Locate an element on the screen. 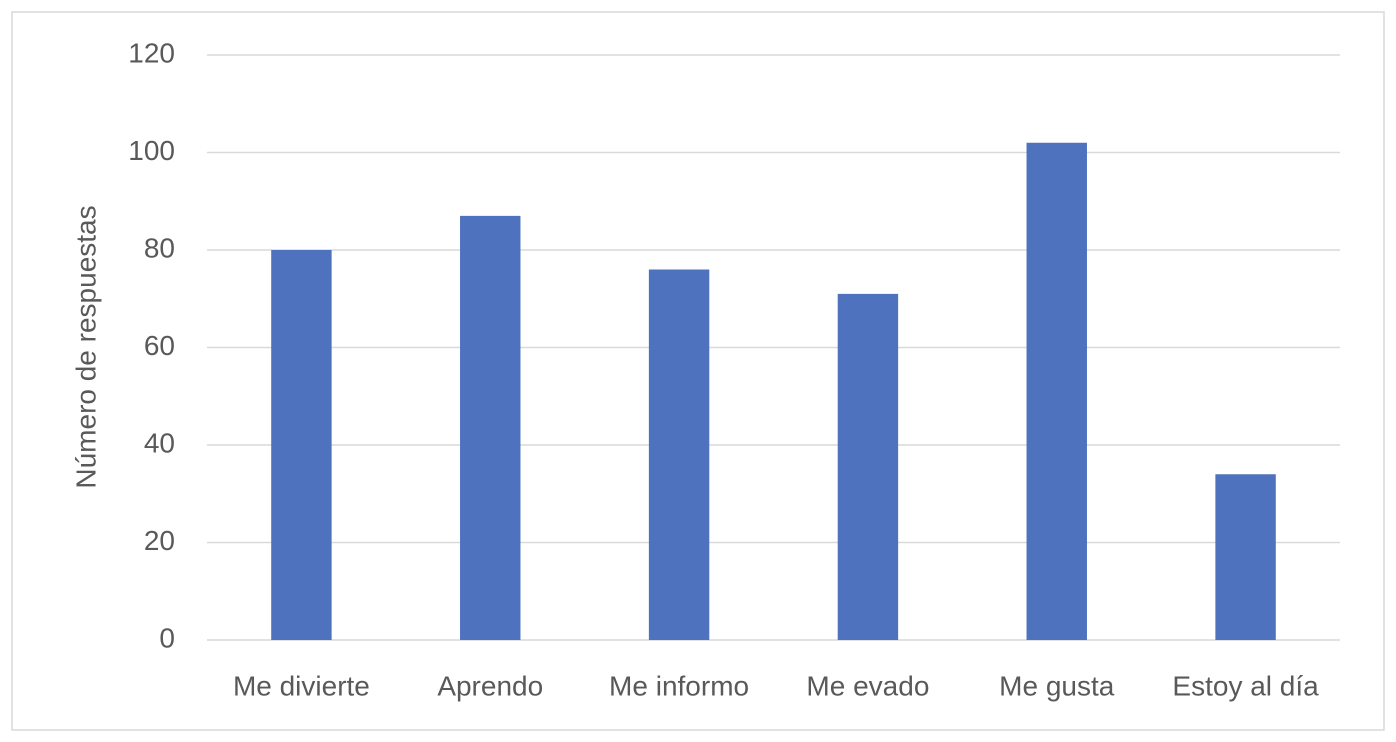  y-axis-title: Número de respuestas is located at coordinates (85, 346).